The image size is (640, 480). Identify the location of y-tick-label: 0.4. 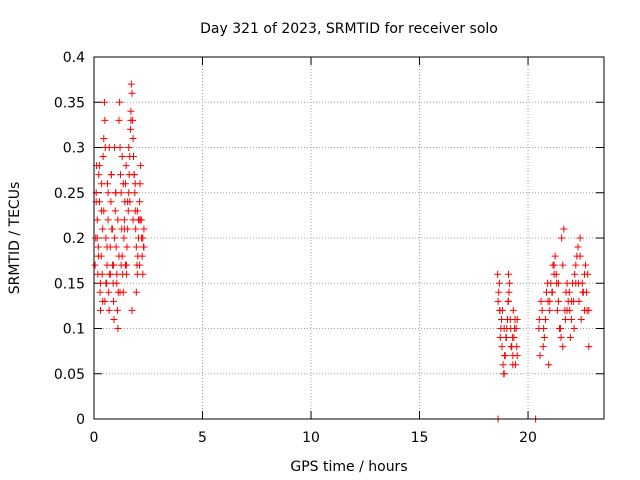
(74, 58).